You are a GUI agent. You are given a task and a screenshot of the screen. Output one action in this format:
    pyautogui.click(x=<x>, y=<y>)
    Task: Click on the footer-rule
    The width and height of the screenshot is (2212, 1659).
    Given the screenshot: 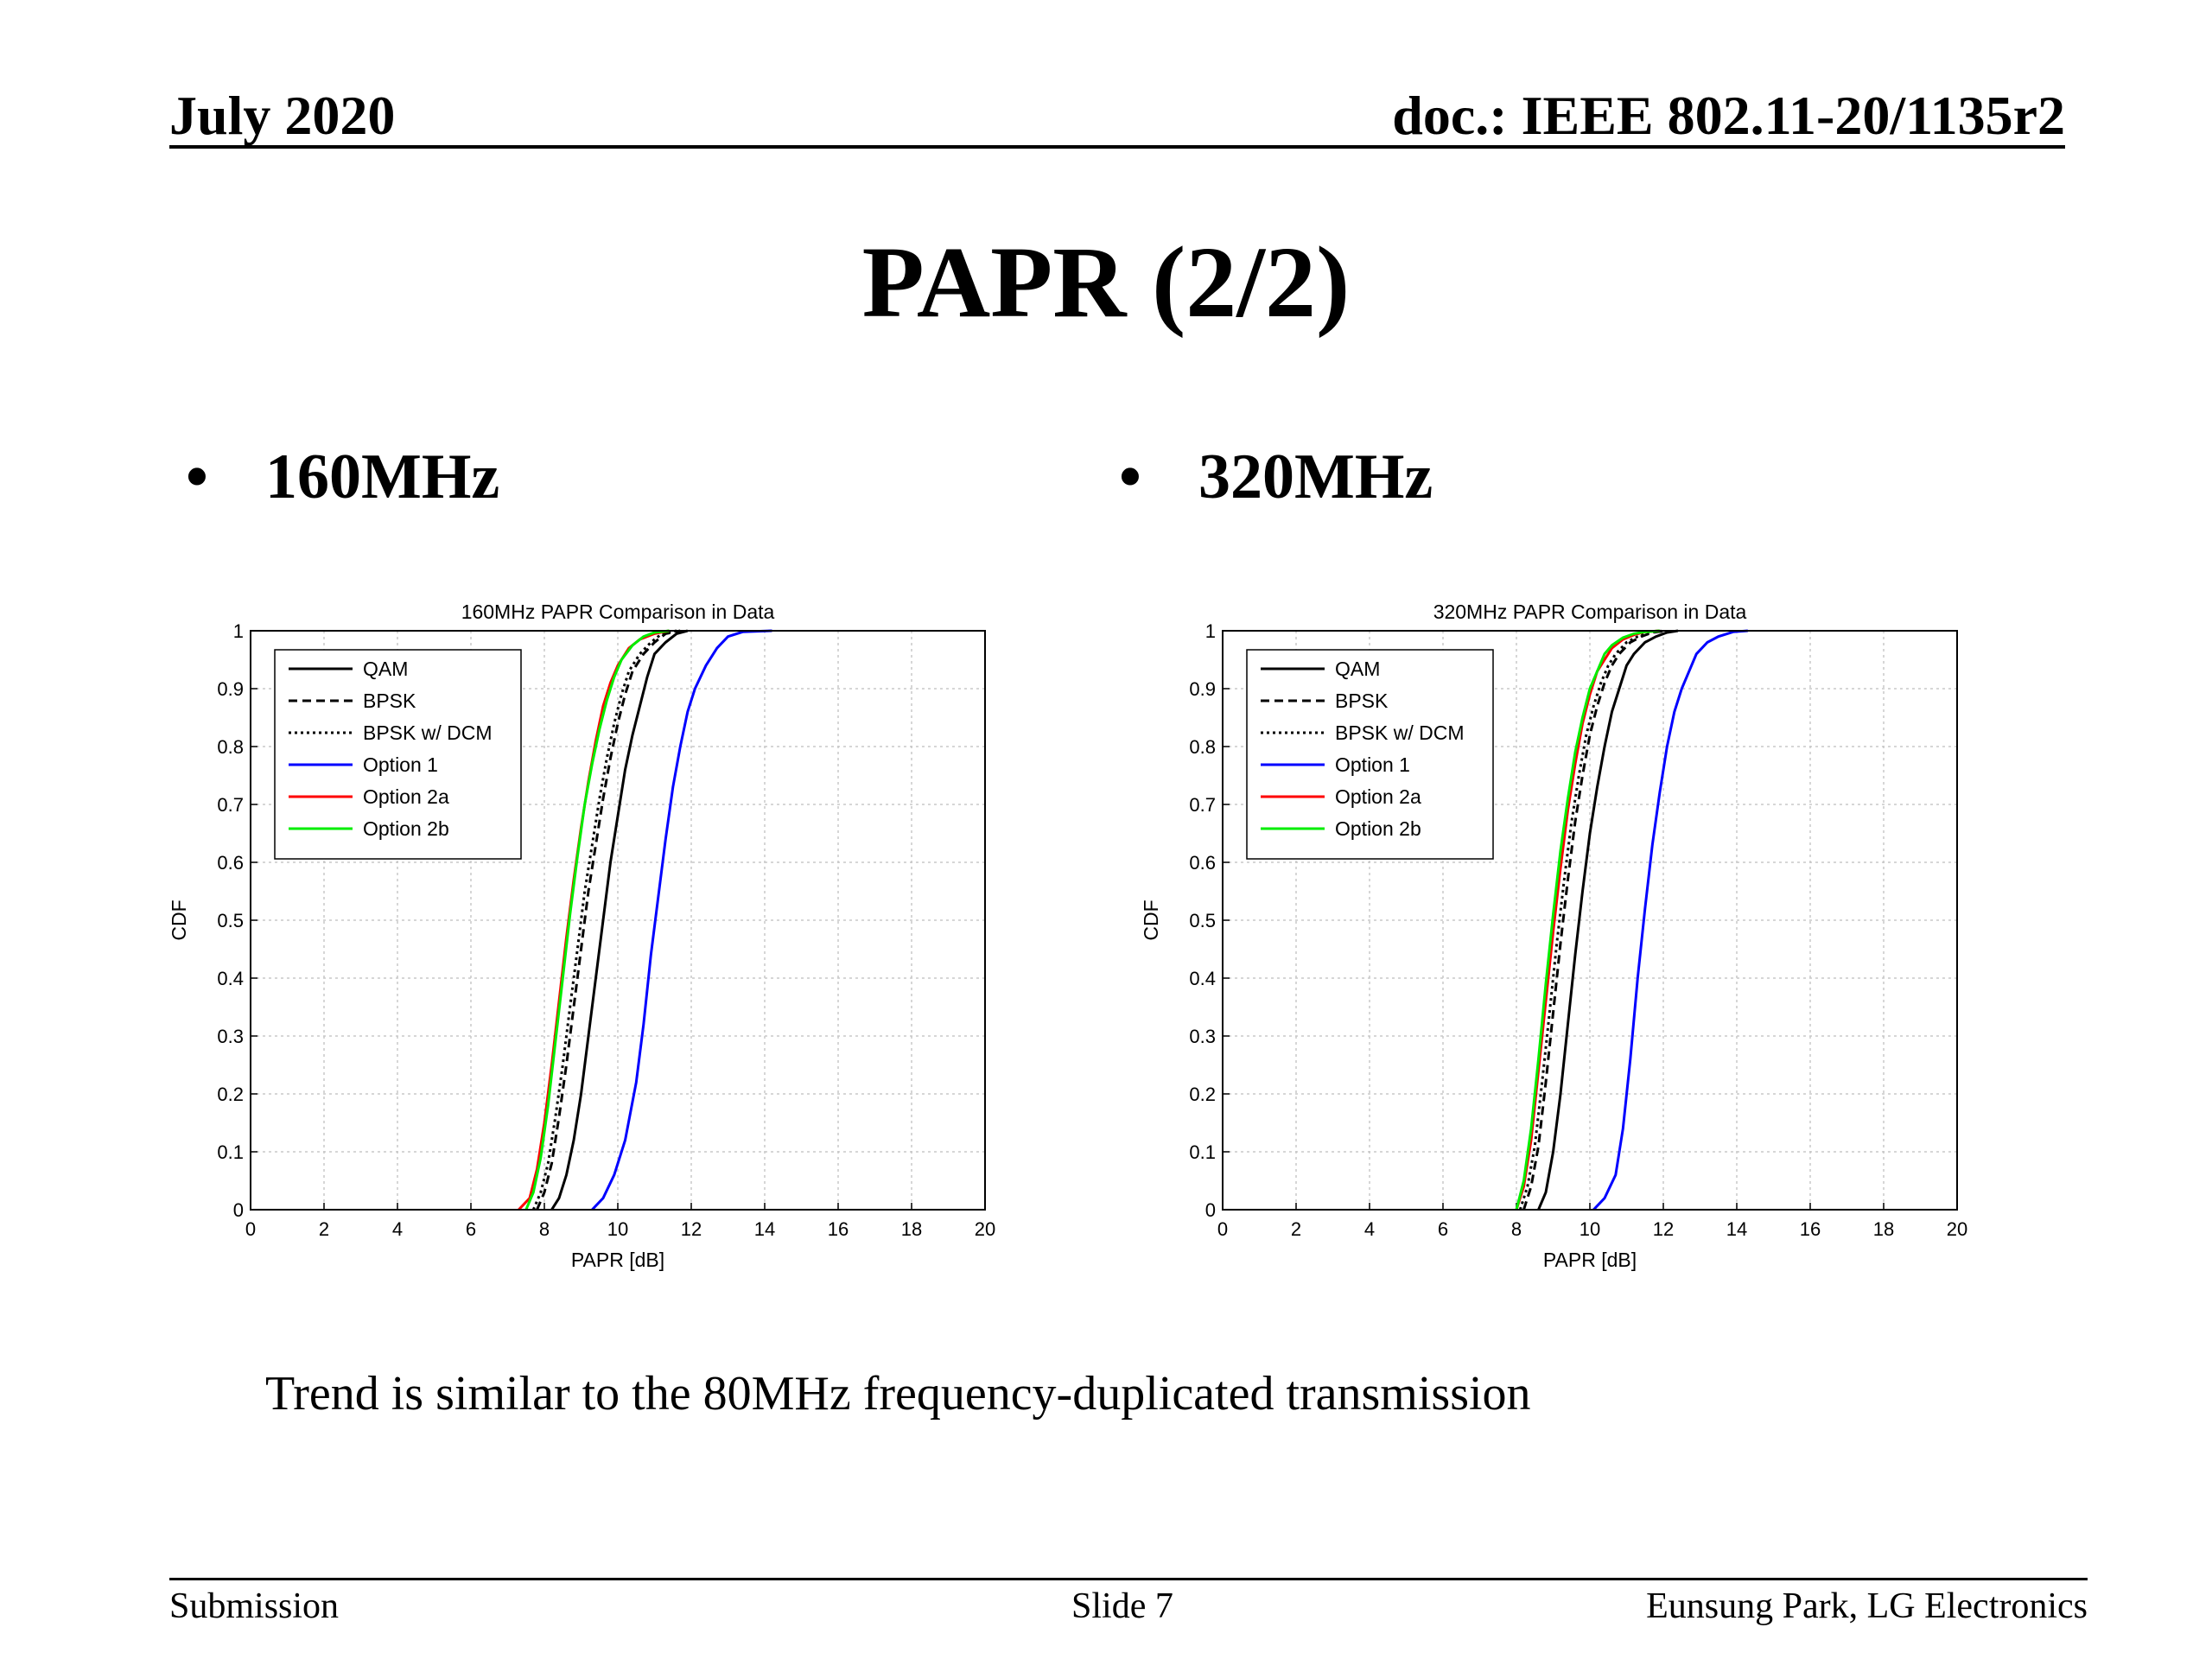 What is the action you would take?
    pyautogui.click(x=1128, y=1579)
    